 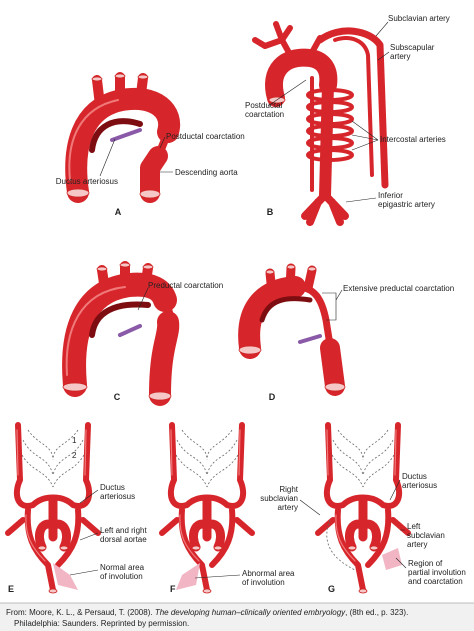 I want to click on label: Region of, so click(x=425, y=563).